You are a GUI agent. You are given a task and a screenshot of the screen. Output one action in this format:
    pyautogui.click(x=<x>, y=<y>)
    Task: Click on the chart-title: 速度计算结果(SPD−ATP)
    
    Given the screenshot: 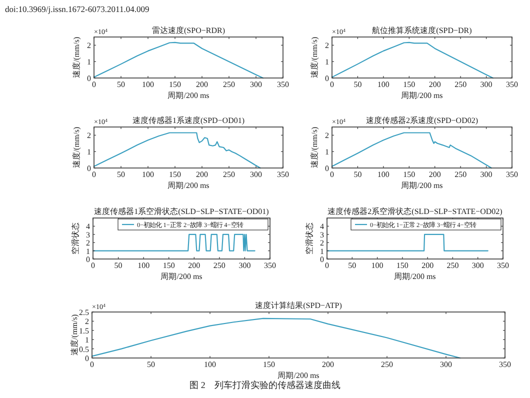 What is the action you would take?
    pyautogui.click(x=298, y=305)
    